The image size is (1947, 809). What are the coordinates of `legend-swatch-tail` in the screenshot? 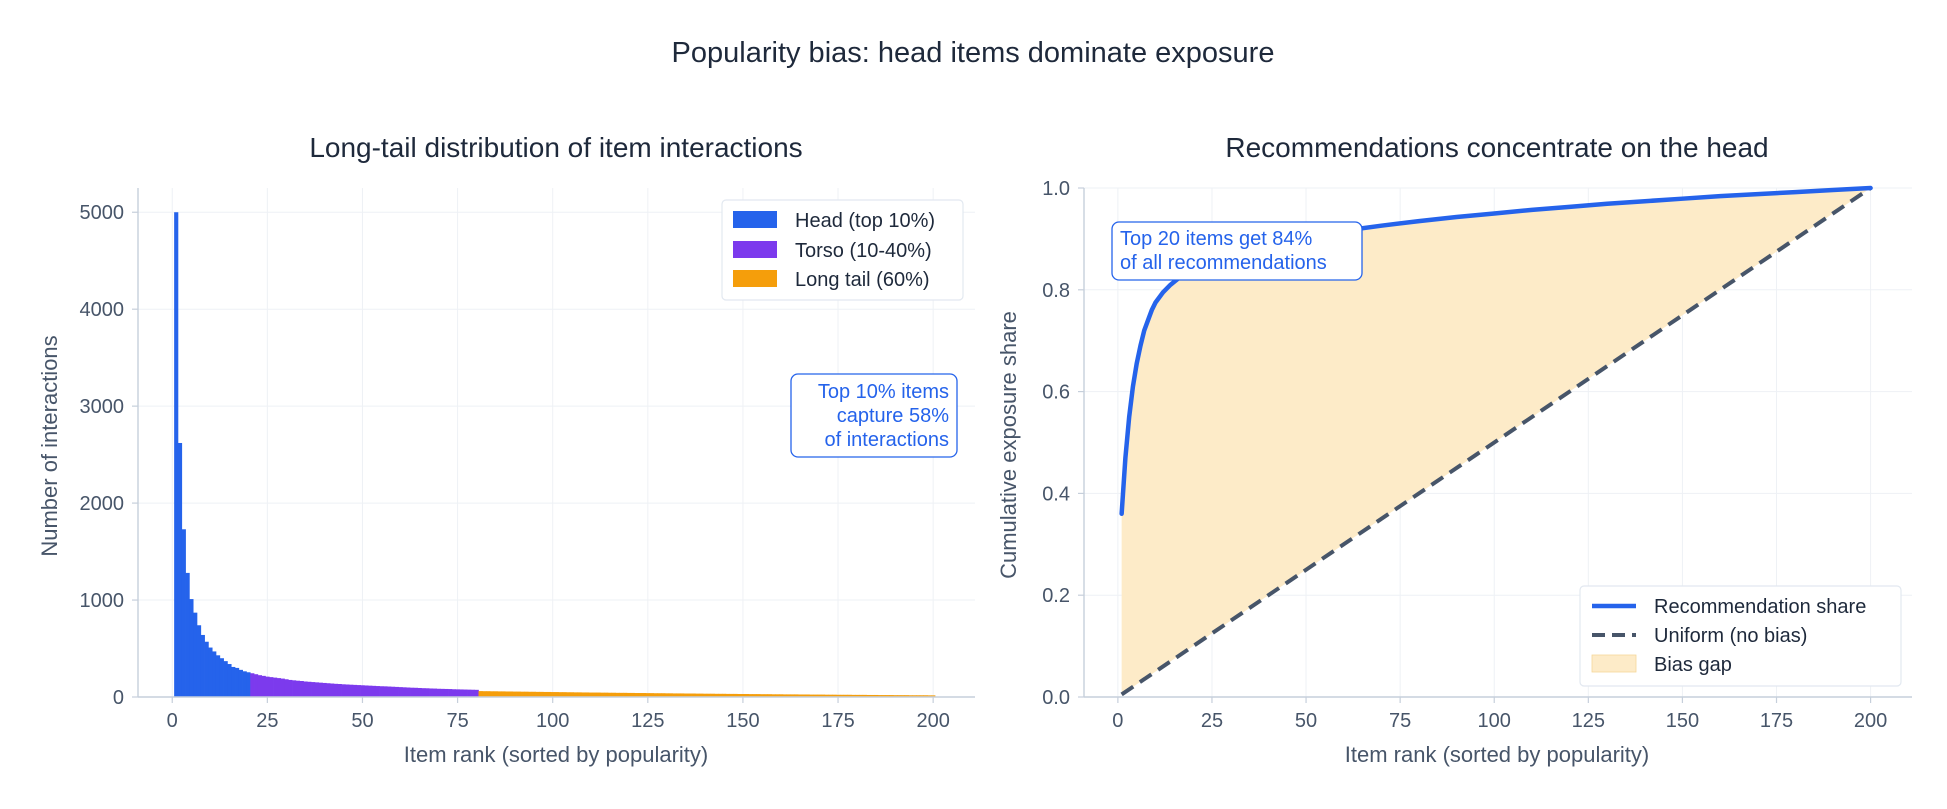 It's located at (755, 278).